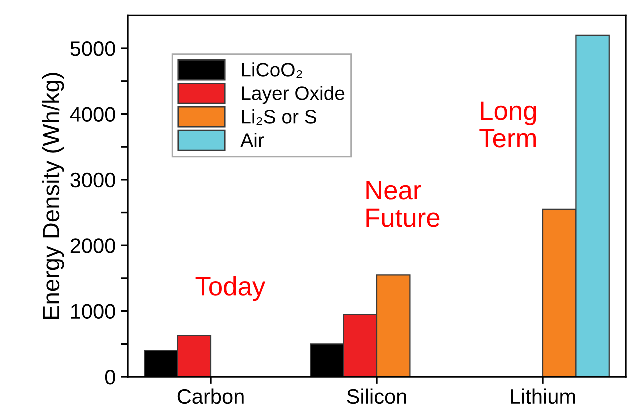 Image resolution: width=627 pixels, height=418 pixels. Describe the element at coordinates (93, 114) in the screenshot. I see `y-tick-label: 4000` at that location.